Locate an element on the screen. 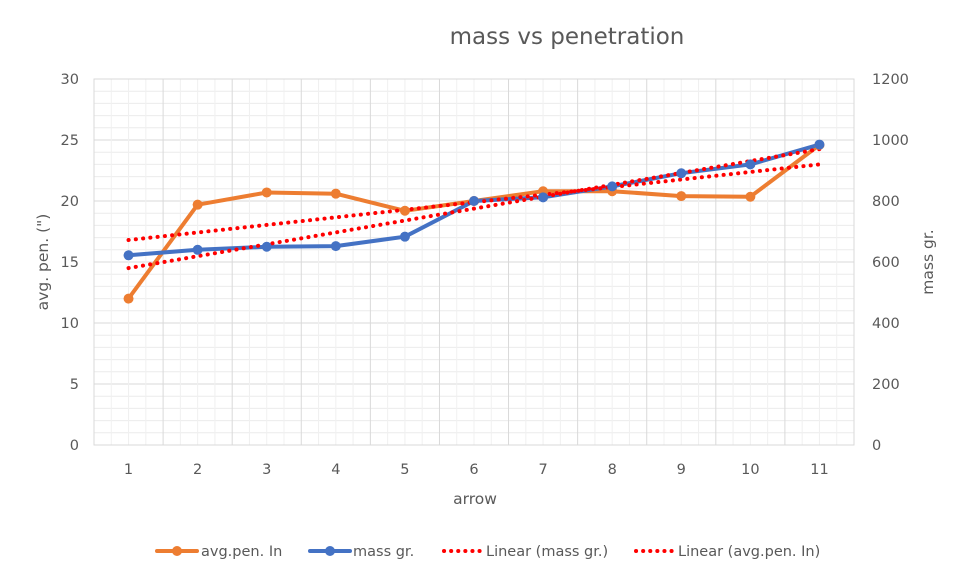 Image resolution: width=969 pixels, height=586 pixels. x-tick-label: 11 is located at coordinates (819, 470).